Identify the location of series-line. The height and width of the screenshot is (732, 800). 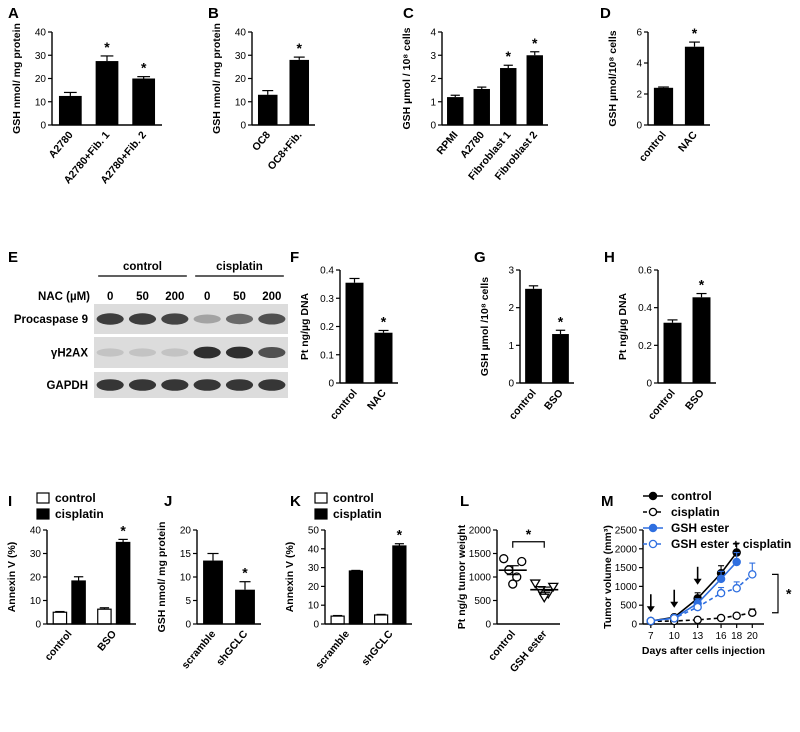
(694, 587).